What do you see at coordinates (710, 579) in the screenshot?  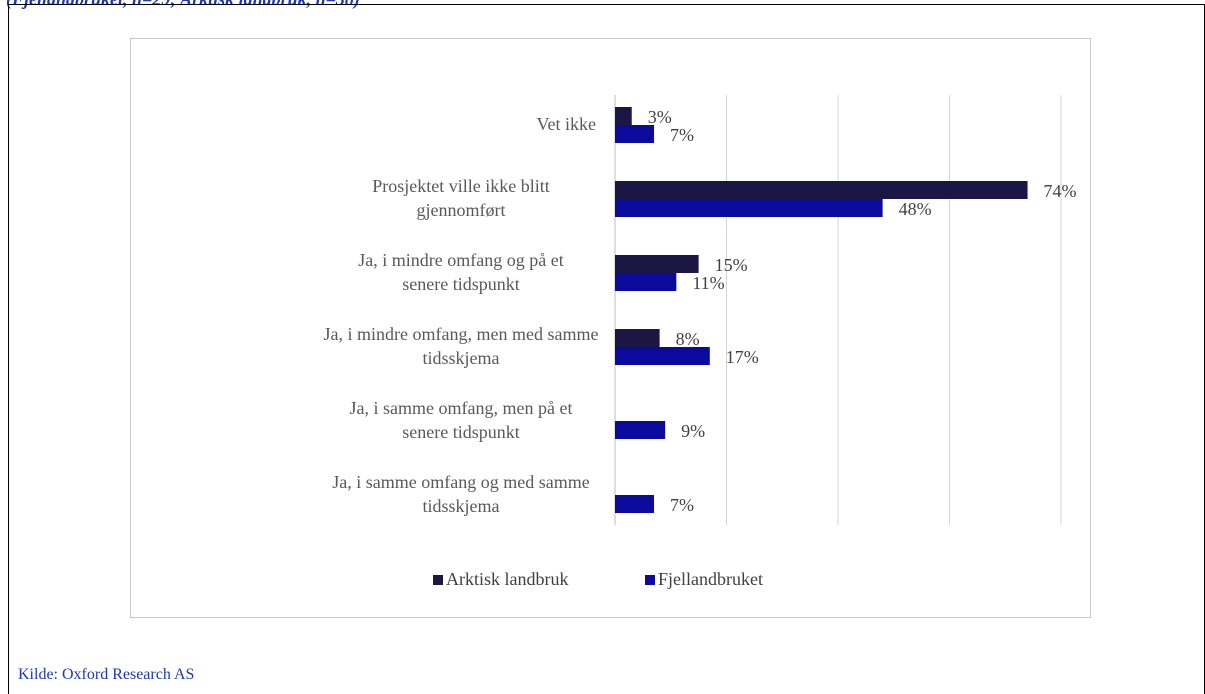 I see `legend-label: Fjellandbruket` at bounding box center [710, 579].